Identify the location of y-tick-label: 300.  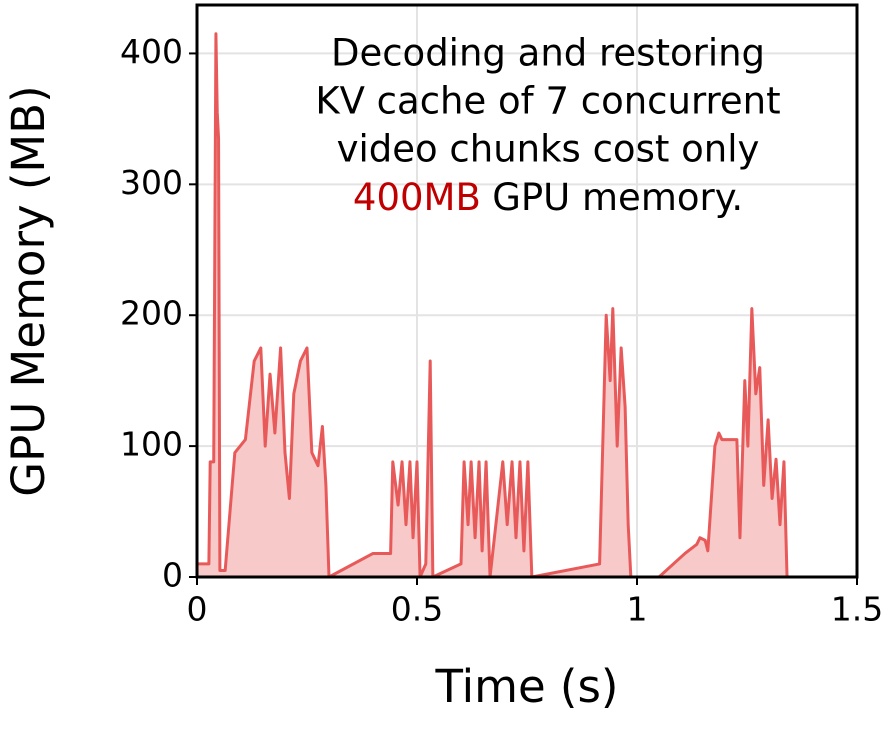
(151, 182).